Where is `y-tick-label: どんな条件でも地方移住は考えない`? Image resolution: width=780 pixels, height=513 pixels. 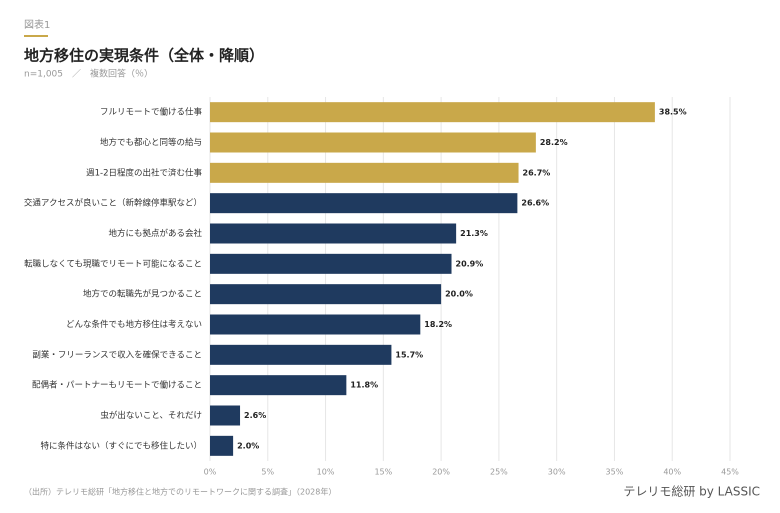 y-tick-label: どんな条件でも地方移住は考えない is located at coordinates (134, 324).